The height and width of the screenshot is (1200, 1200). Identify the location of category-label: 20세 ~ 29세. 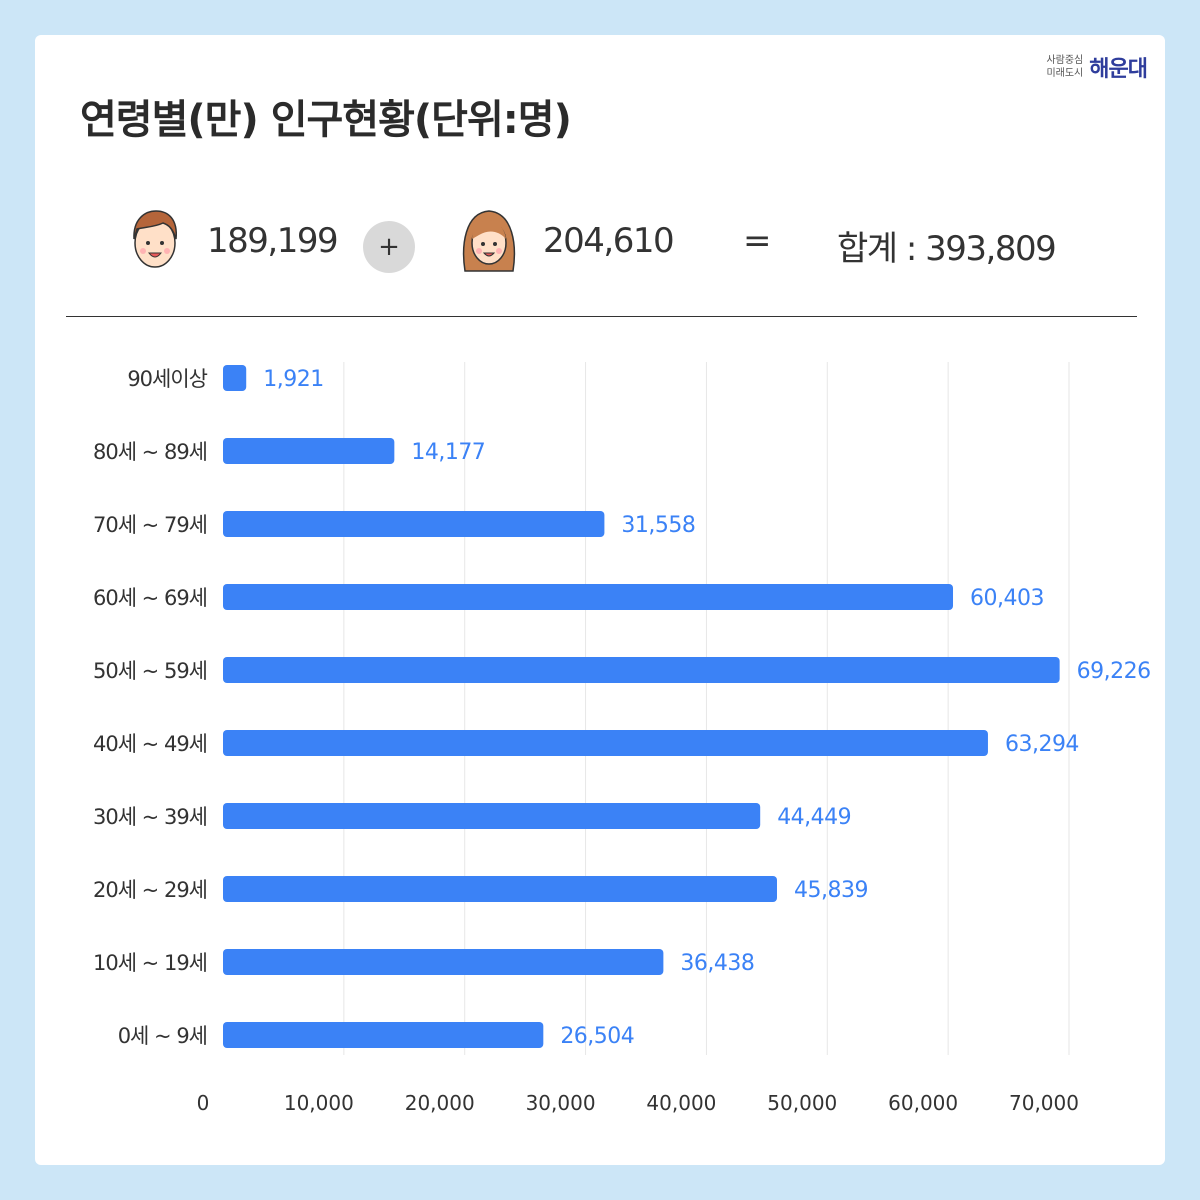
(150, 890).